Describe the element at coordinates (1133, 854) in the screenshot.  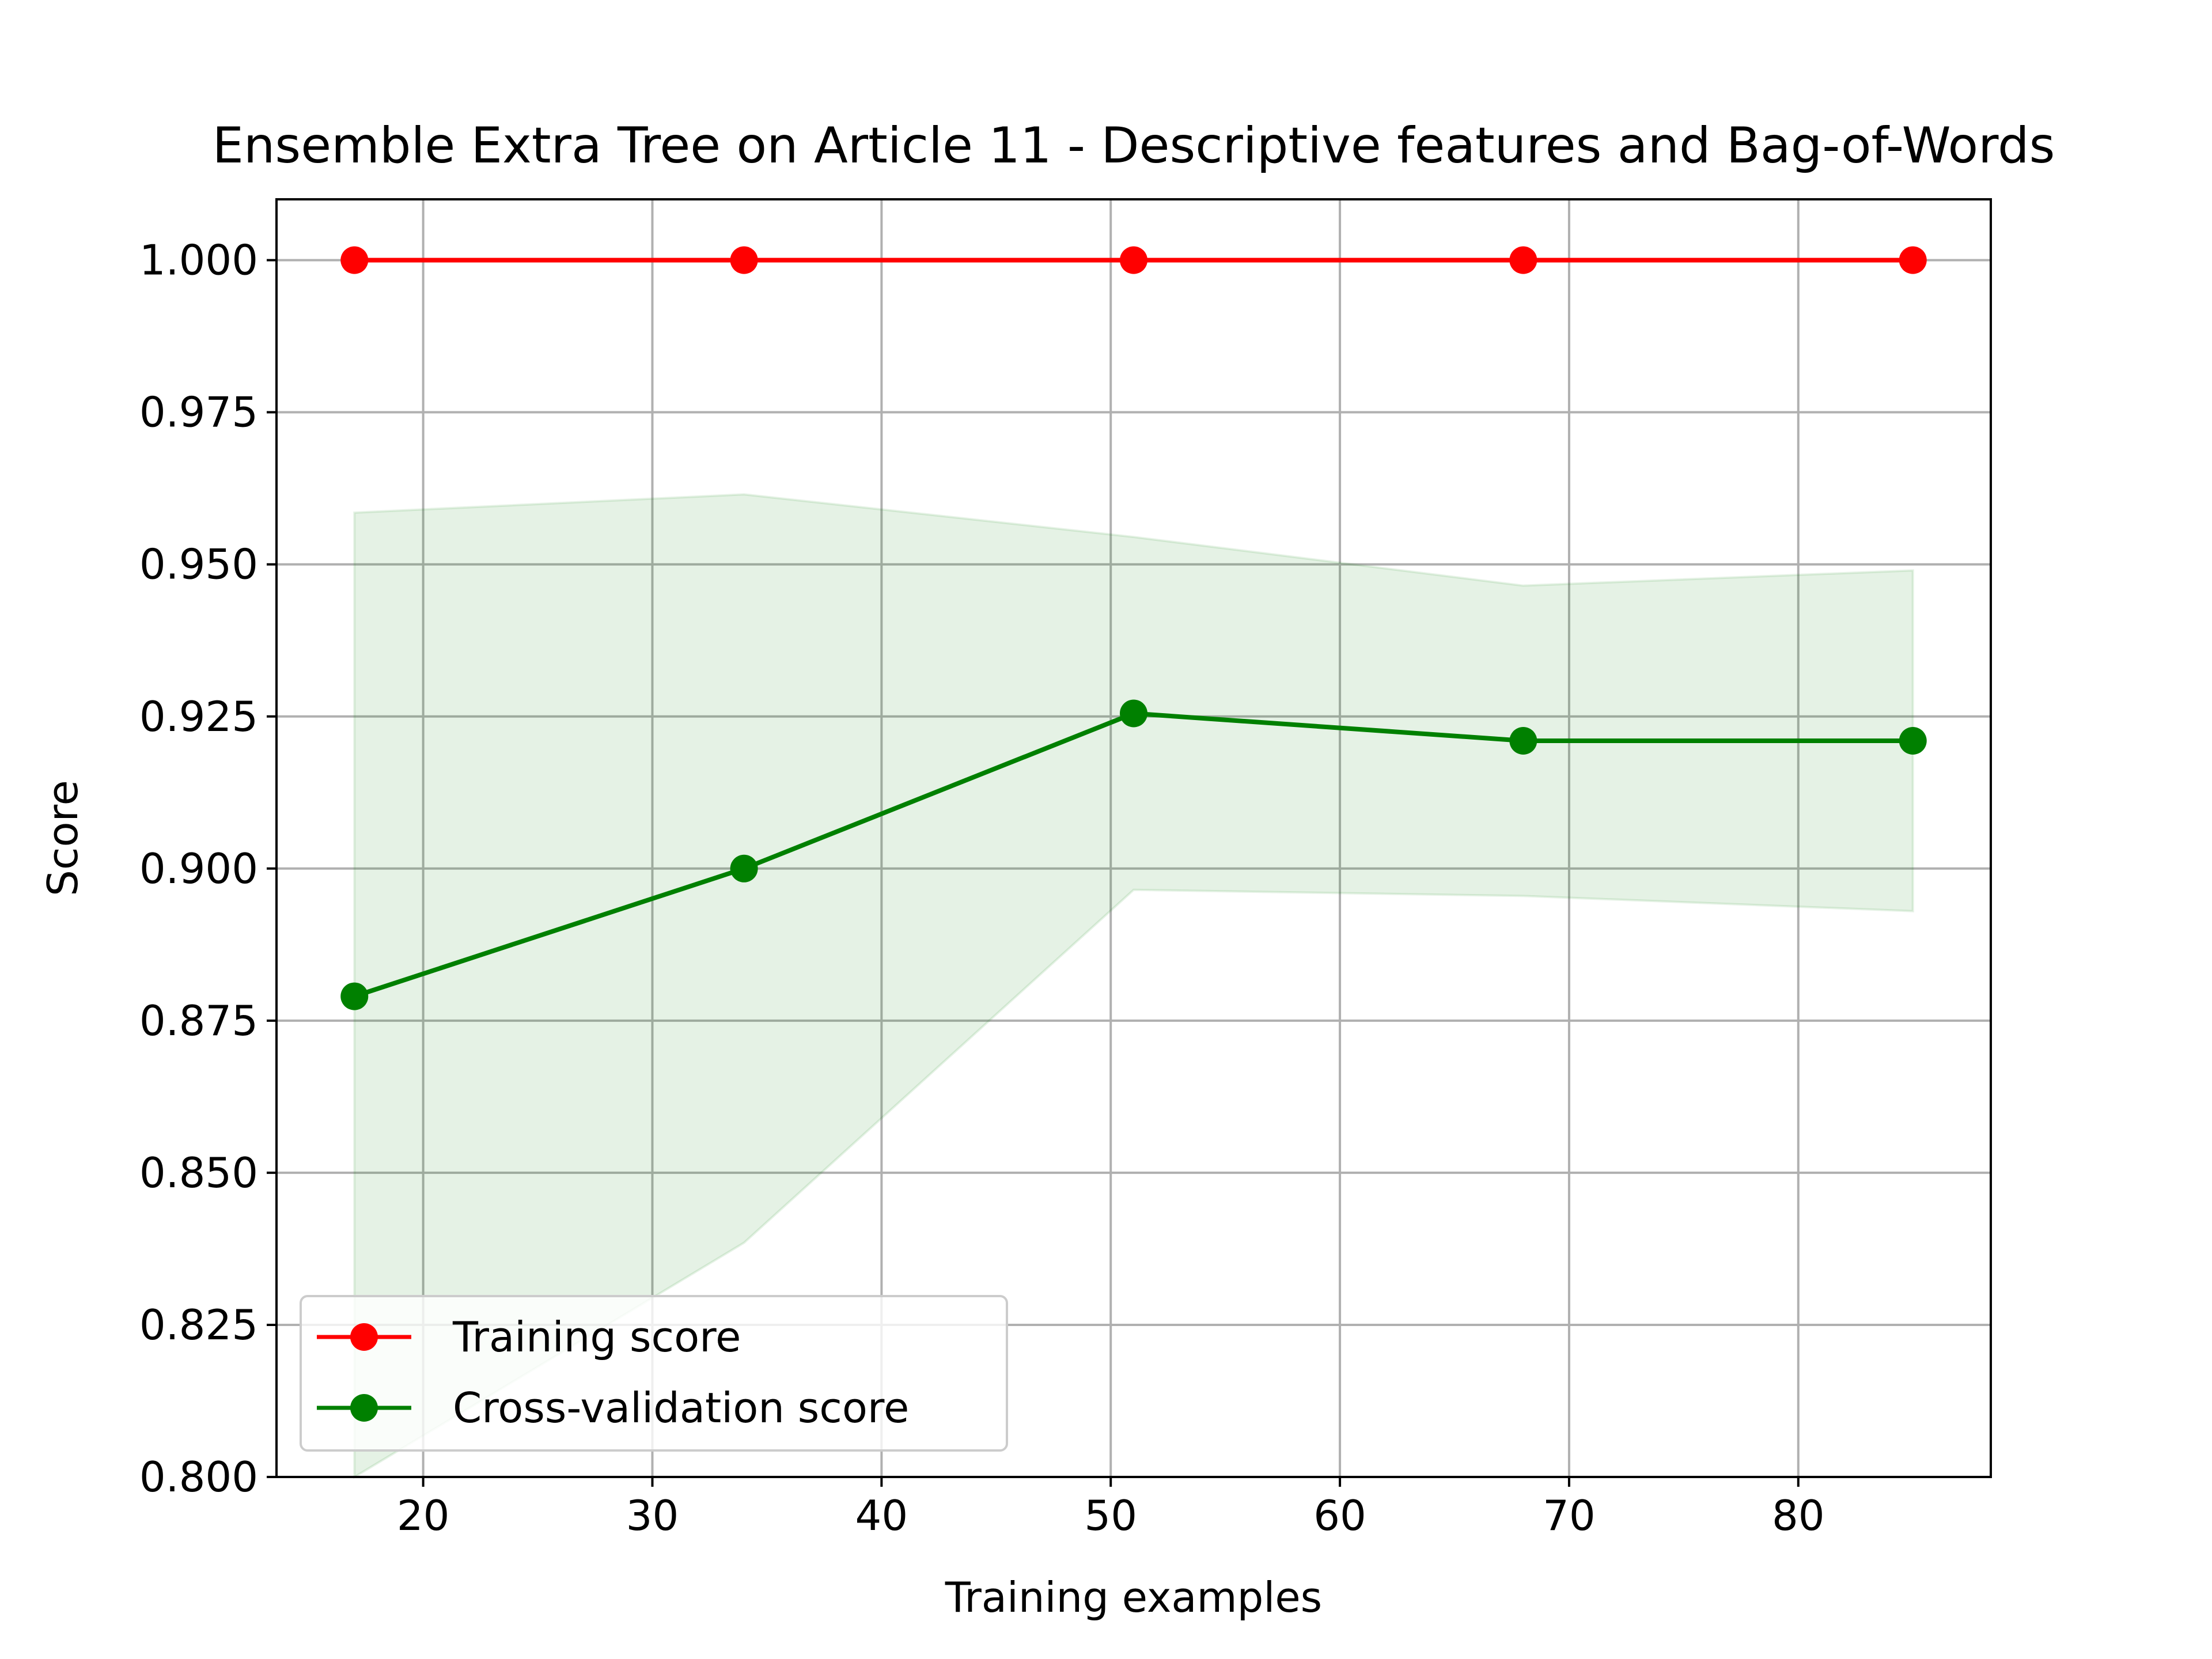
I see `series-cross-validation` at that location.